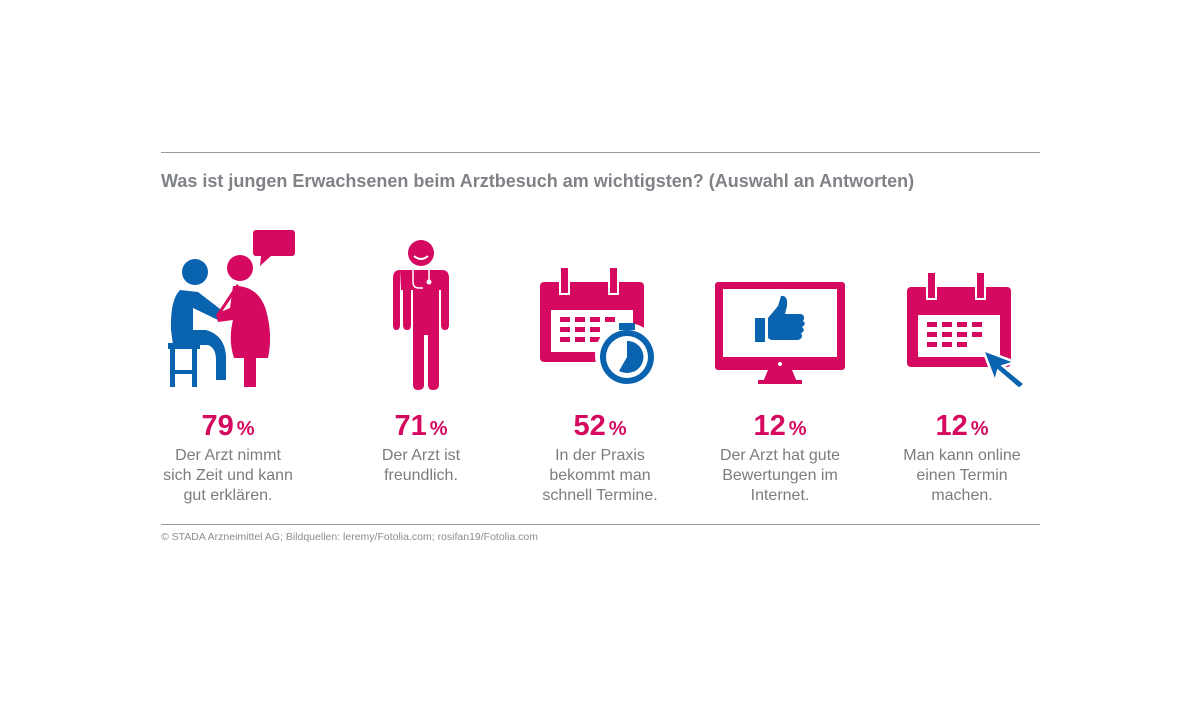  I want to click on percentage-value: 71%, so click(421, 426).